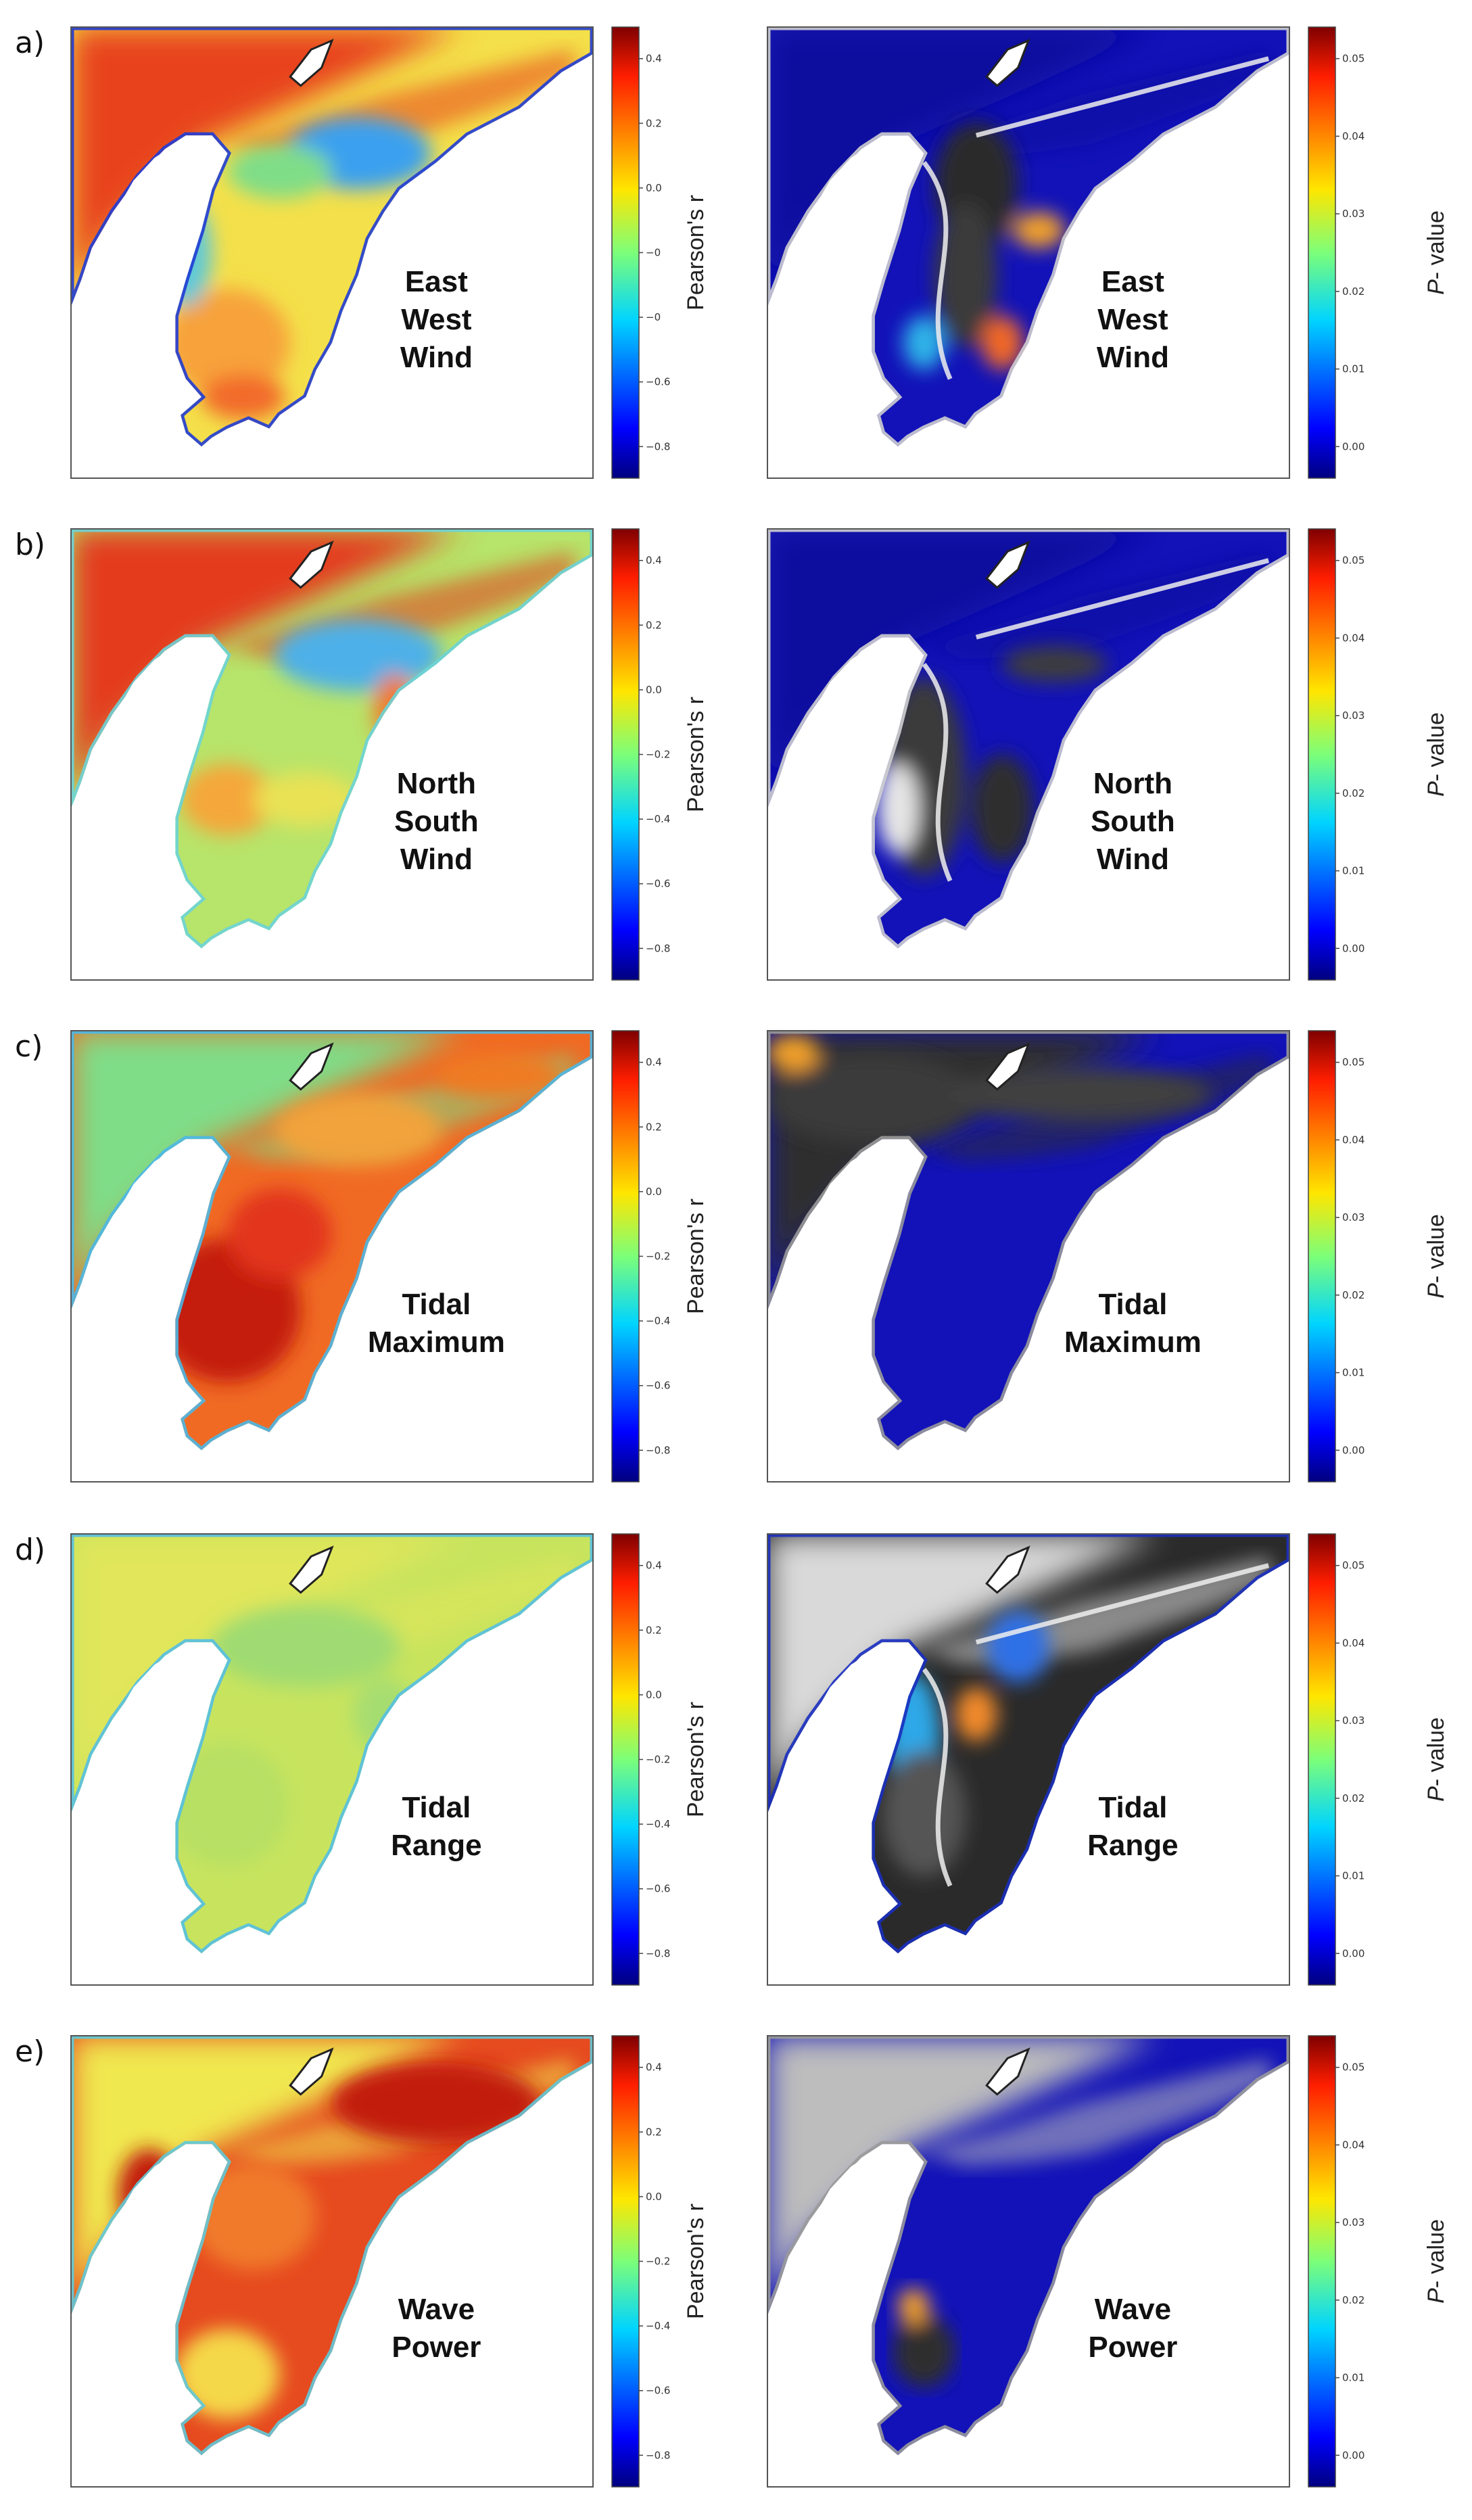 The image size is (1472, 2520). Describe the element at coordinates (654, 317) in the screenshot. I see `colorbar-tick-label: −0` at that location.